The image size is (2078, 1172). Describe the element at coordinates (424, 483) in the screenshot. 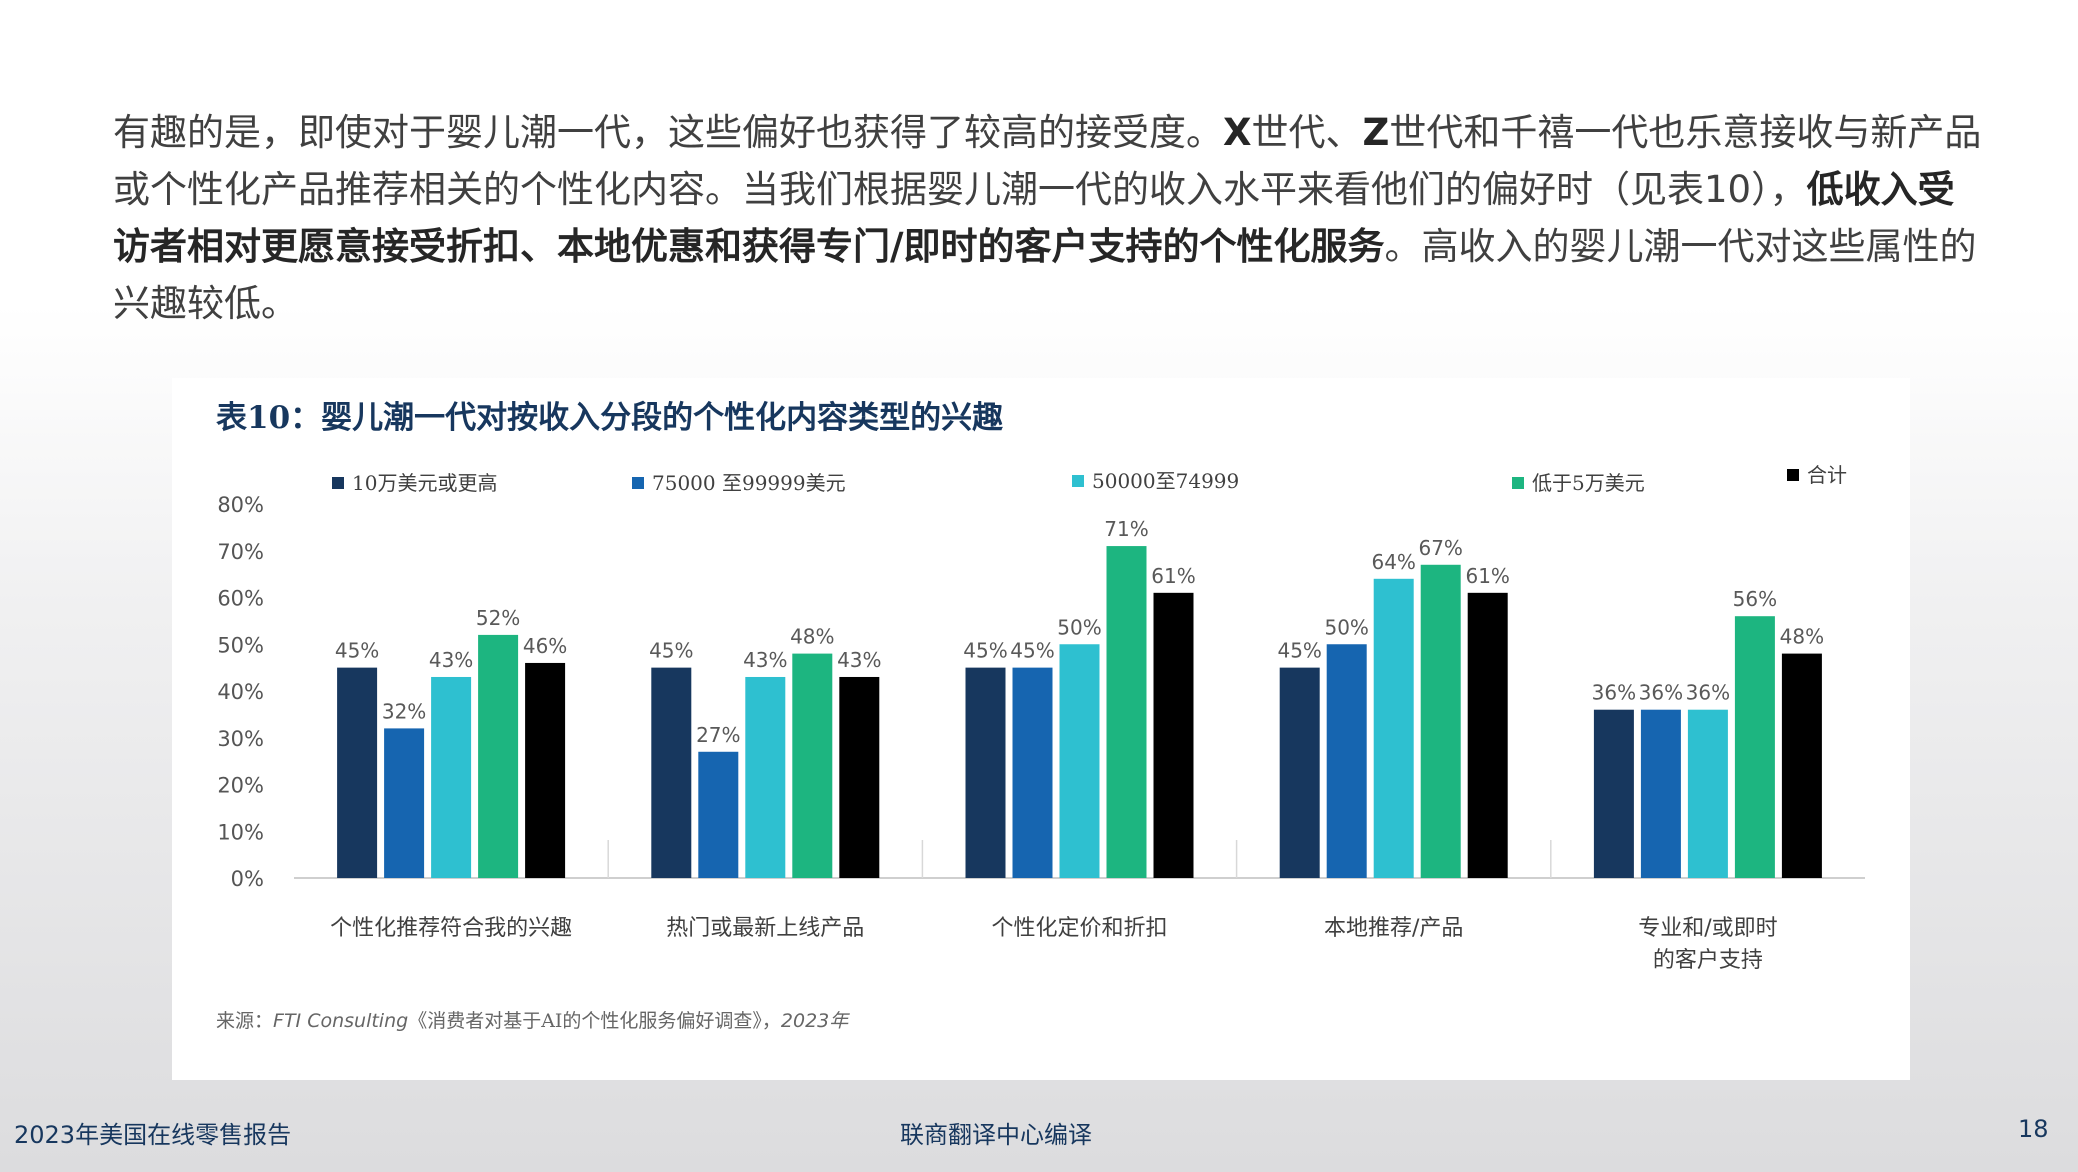

I see `legend-label: 10万美元或更高` at that location.